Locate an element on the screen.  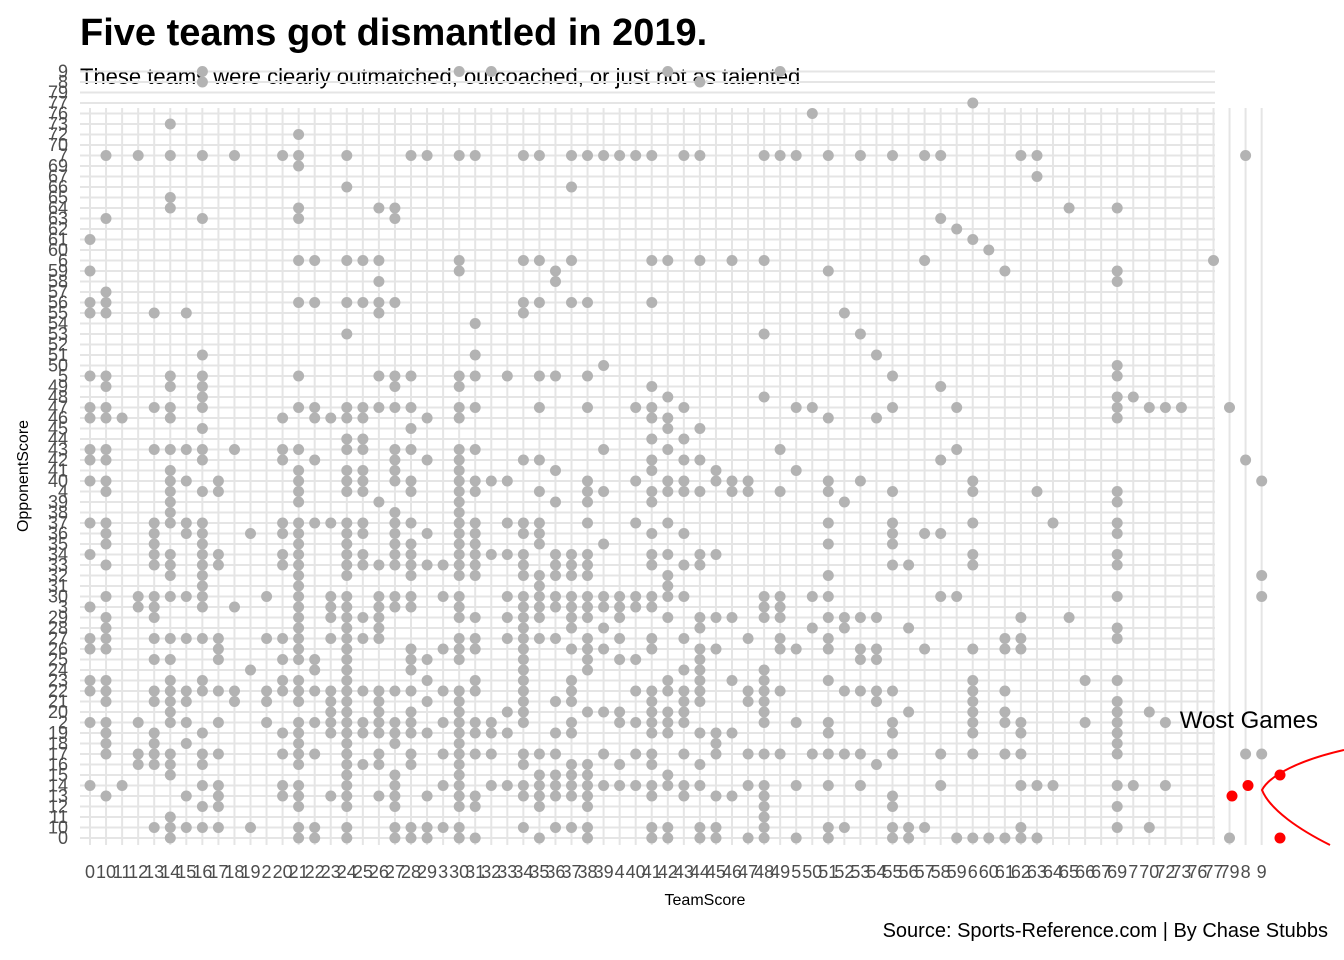
x-tick-label: 44 is located at coordinates (700, 872).